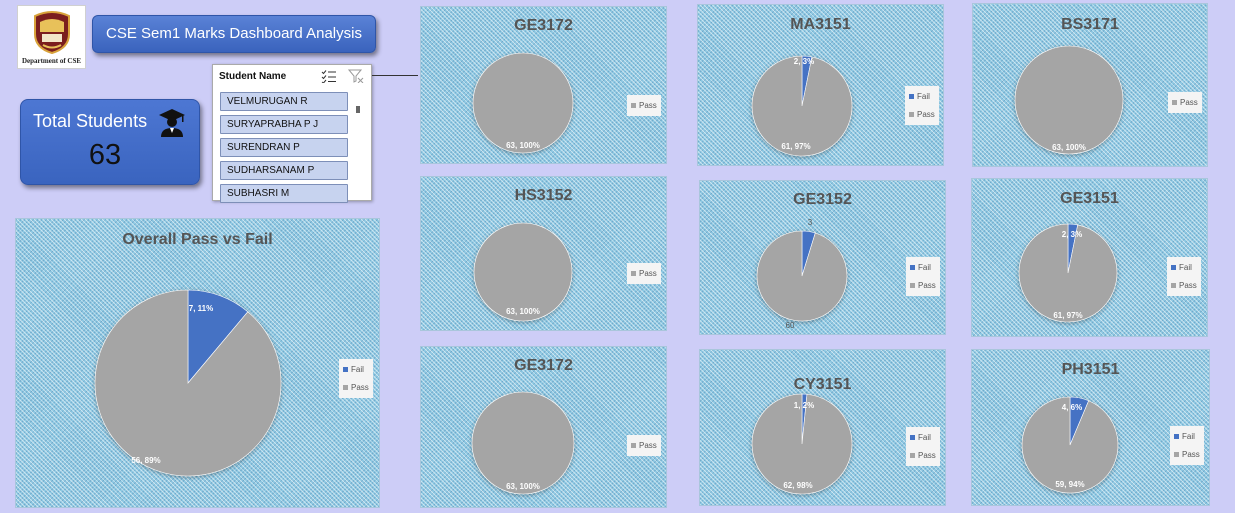  What do you see at coordinates (284, 124) in the screenshot?
I see `slicer-item: SURYAPRABHA P J` at bounding box center [284, 124].